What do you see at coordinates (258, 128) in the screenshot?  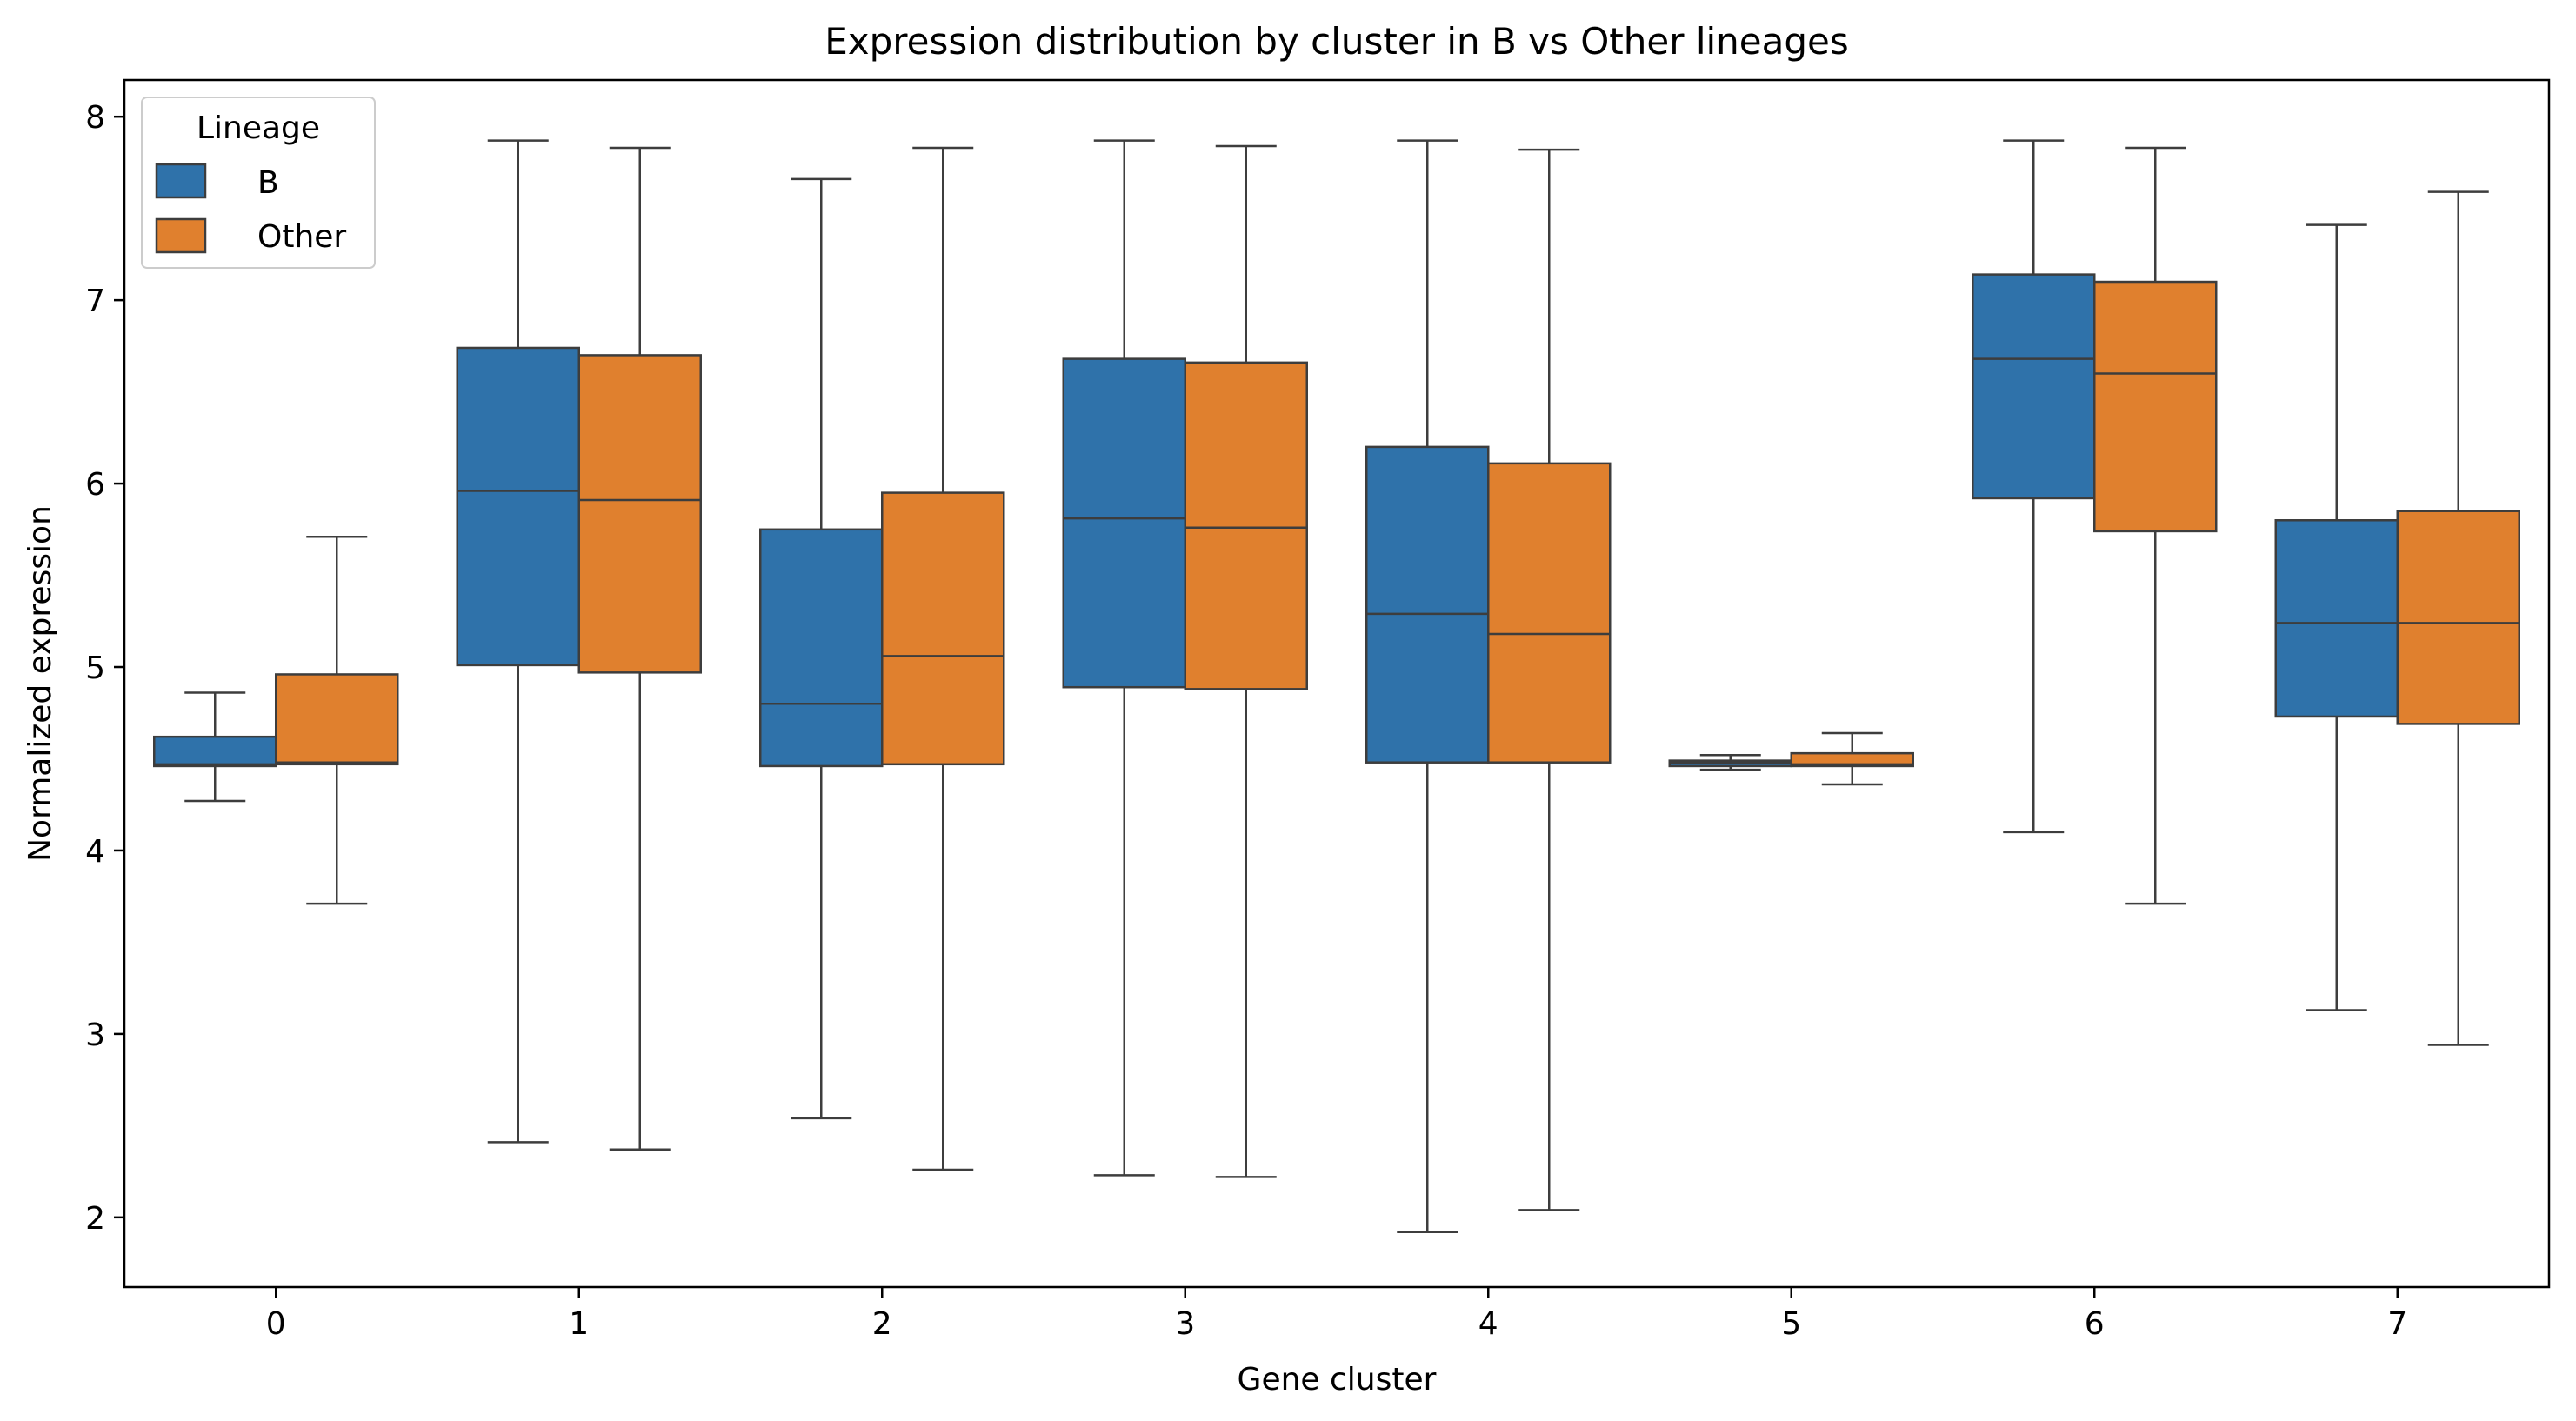 I see `legend-title: Lineage` at bounding box center [258, 128].